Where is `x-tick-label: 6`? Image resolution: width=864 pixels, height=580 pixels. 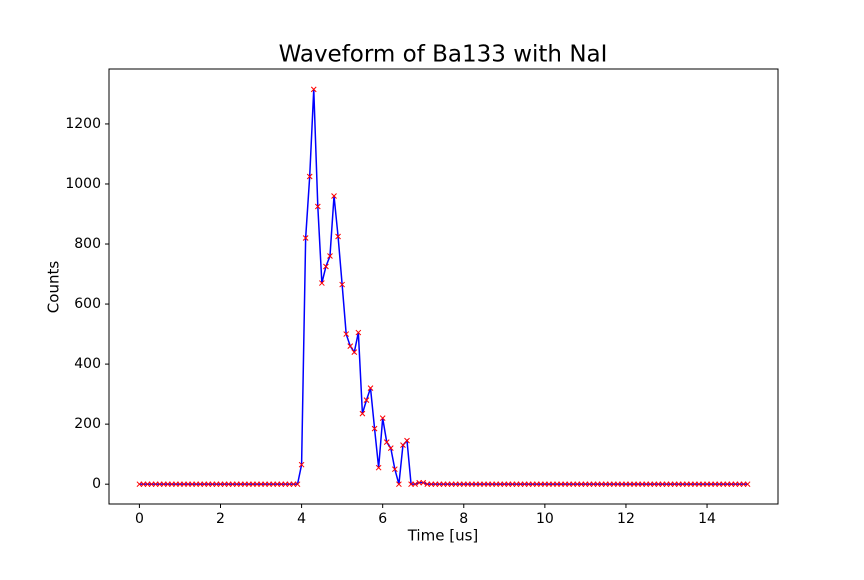 x-tick-label: 6 is located at coordinates (382, 519).